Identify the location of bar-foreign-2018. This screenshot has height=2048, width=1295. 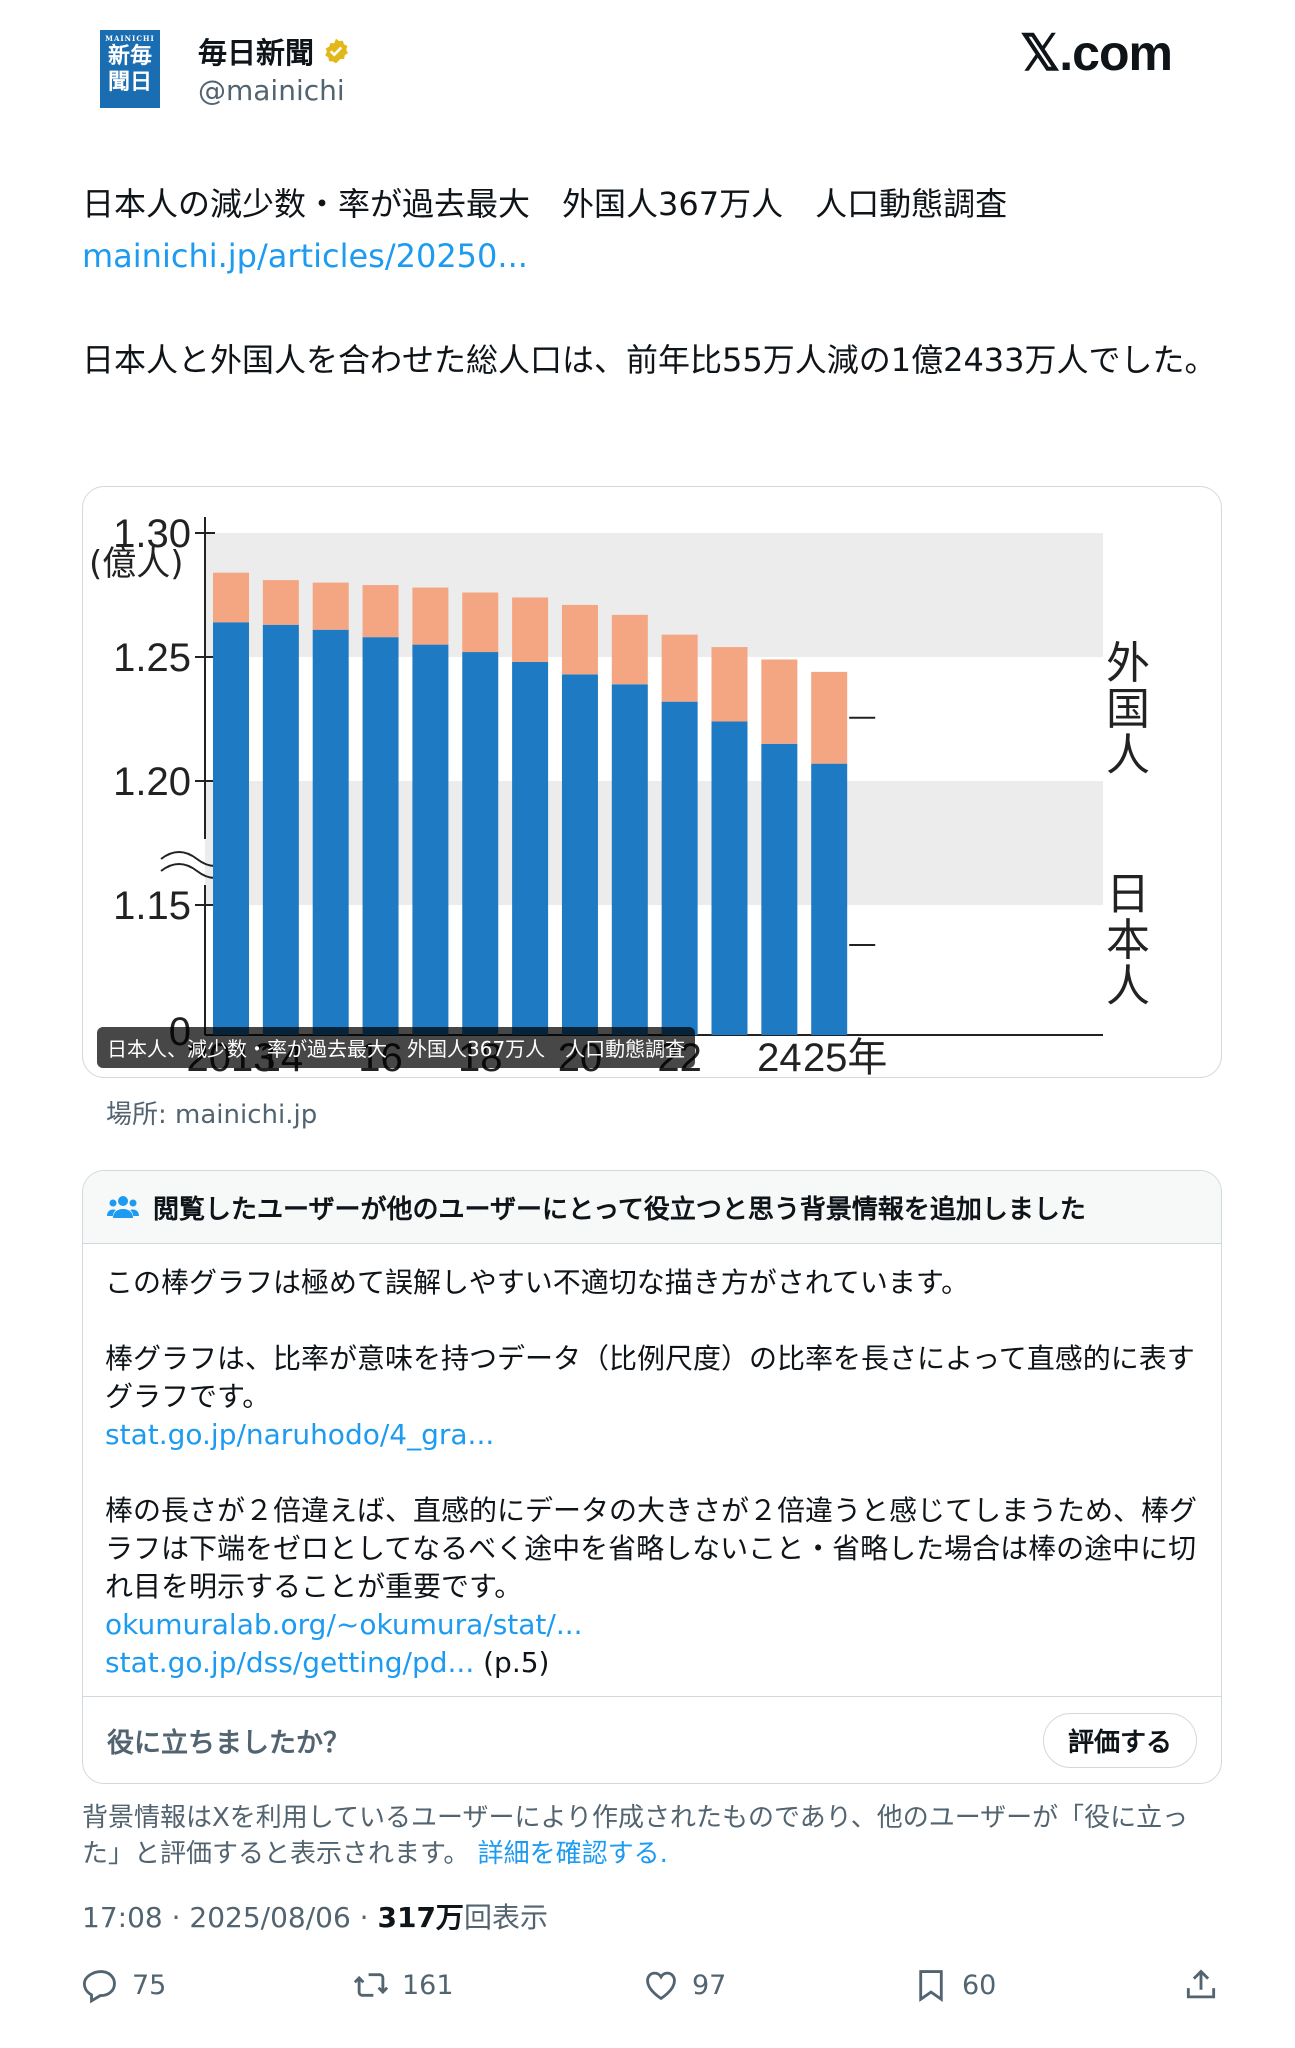
(480, 622).